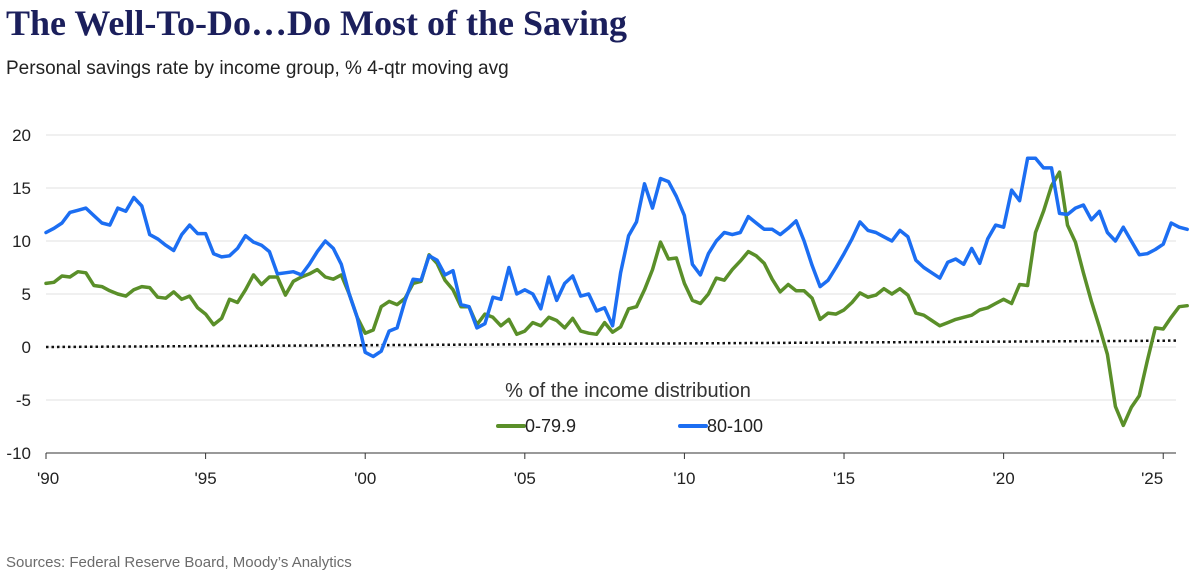  What do you see at coordinates (18, 294) in the screenshot?
I see `y-axis-ticks: 20 15 10 5 0 -5 -10` at bounding box center [18, 294].